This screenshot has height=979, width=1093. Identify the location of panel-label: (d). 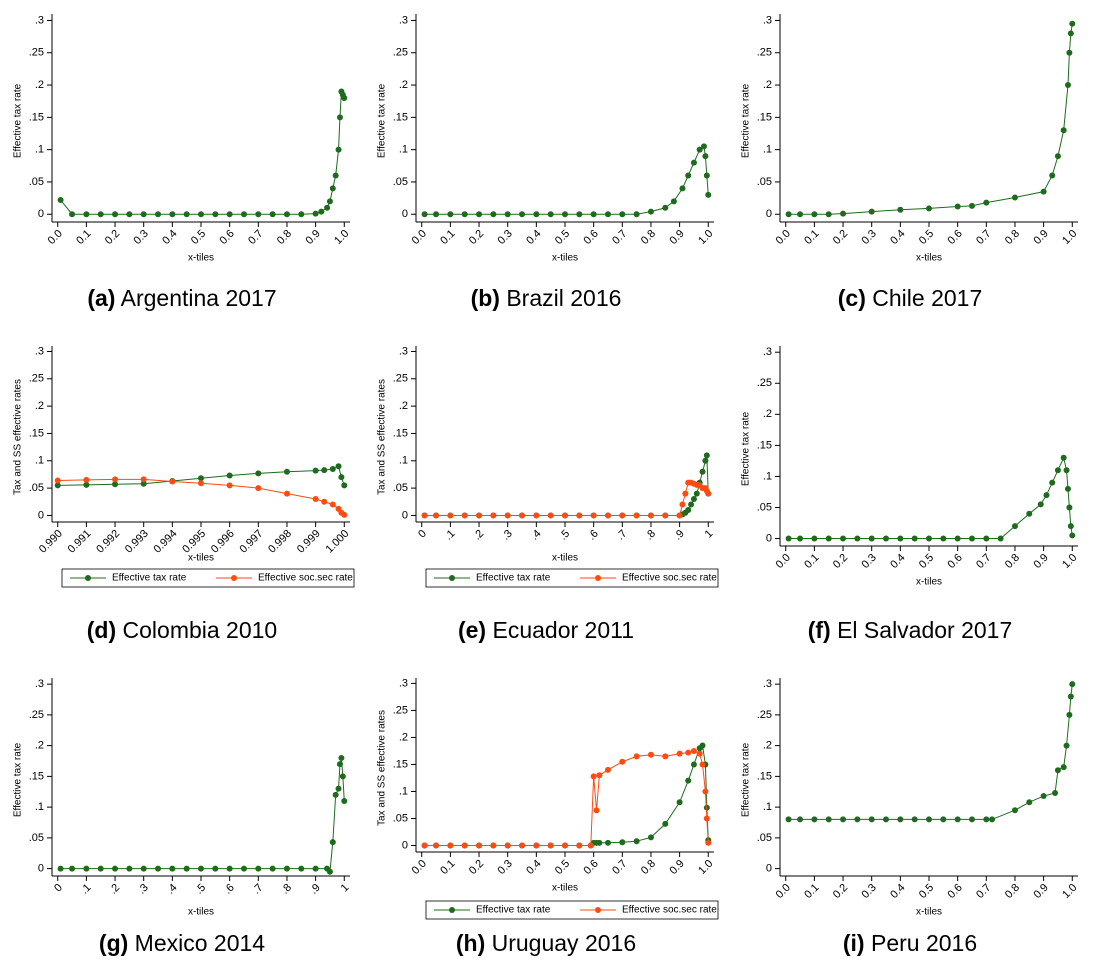
(101, 630).